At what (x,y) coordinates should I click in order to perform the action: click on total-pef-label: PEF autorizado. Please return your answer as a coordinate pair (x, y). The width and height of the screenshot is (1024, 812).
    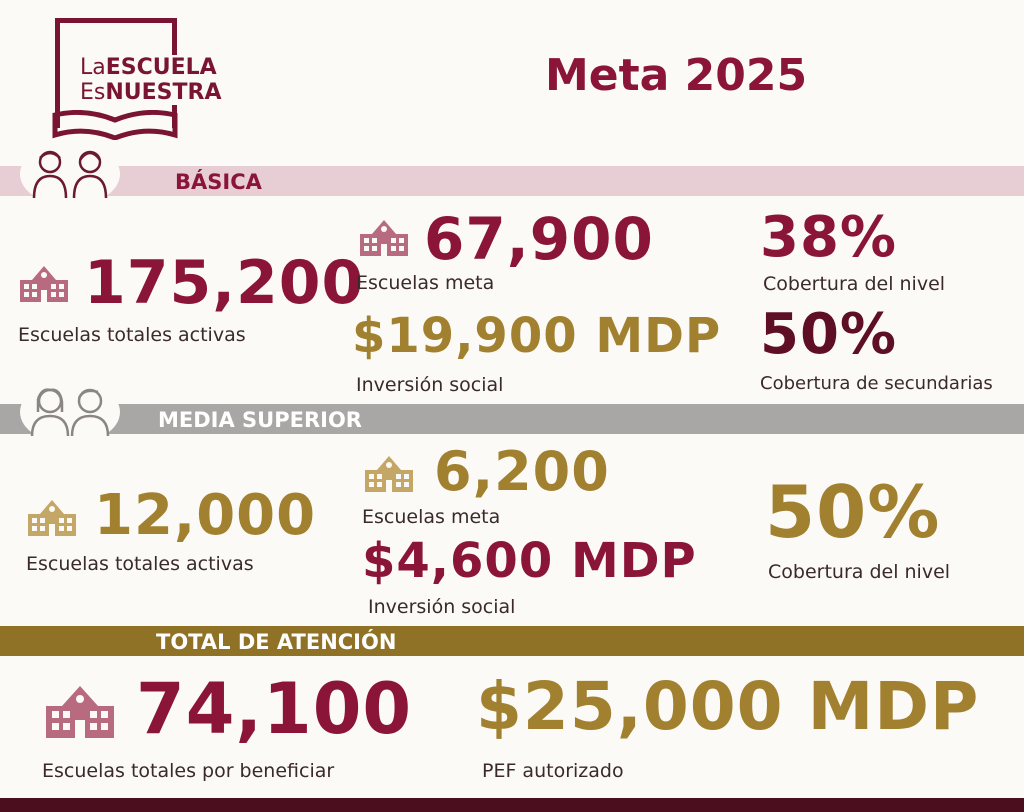
    Looking at the image, I should click on (553, 771).